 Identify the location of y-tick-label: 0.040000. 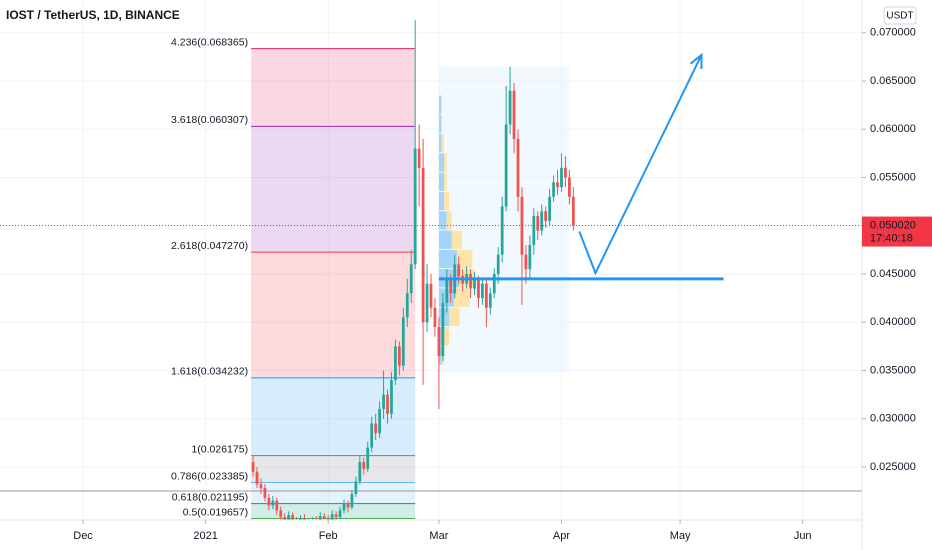
(893, 322).